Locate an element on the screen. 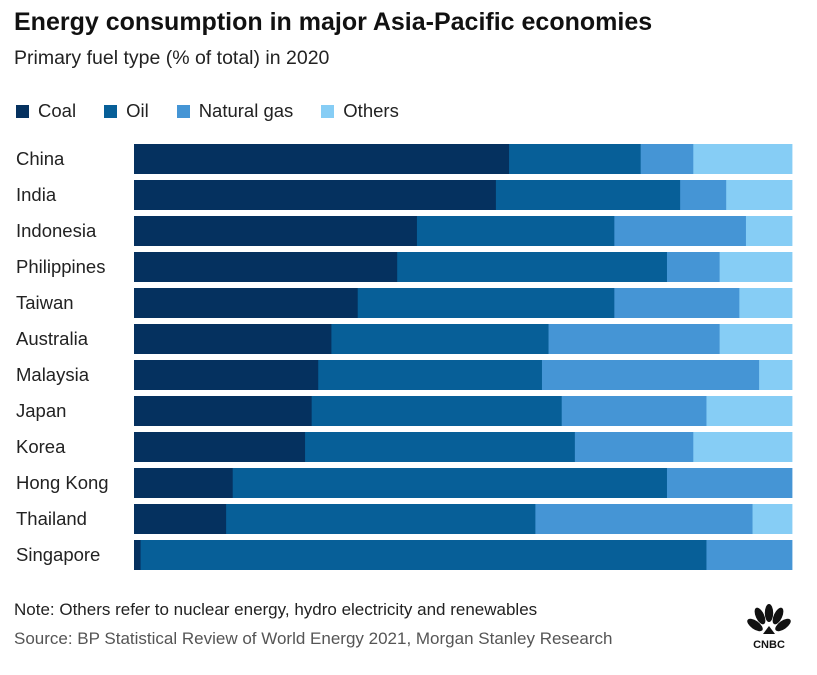  bar-segment-china-oil is located at coordinates (575, 159).